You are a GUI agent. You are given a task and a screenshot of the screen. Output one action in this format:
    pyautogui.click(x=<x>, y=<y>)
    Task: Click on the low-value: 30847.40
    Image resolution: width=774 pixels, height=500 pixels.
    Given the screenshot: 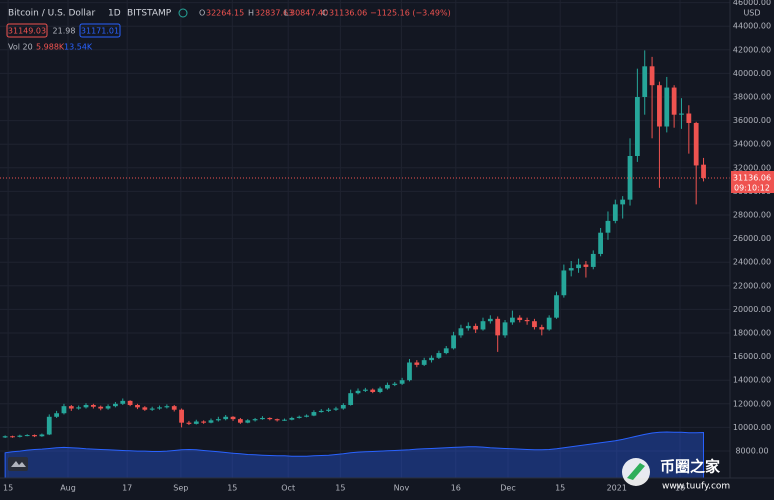 What is the action you would take?
    pyautogui.click(x=309, y=13)
    